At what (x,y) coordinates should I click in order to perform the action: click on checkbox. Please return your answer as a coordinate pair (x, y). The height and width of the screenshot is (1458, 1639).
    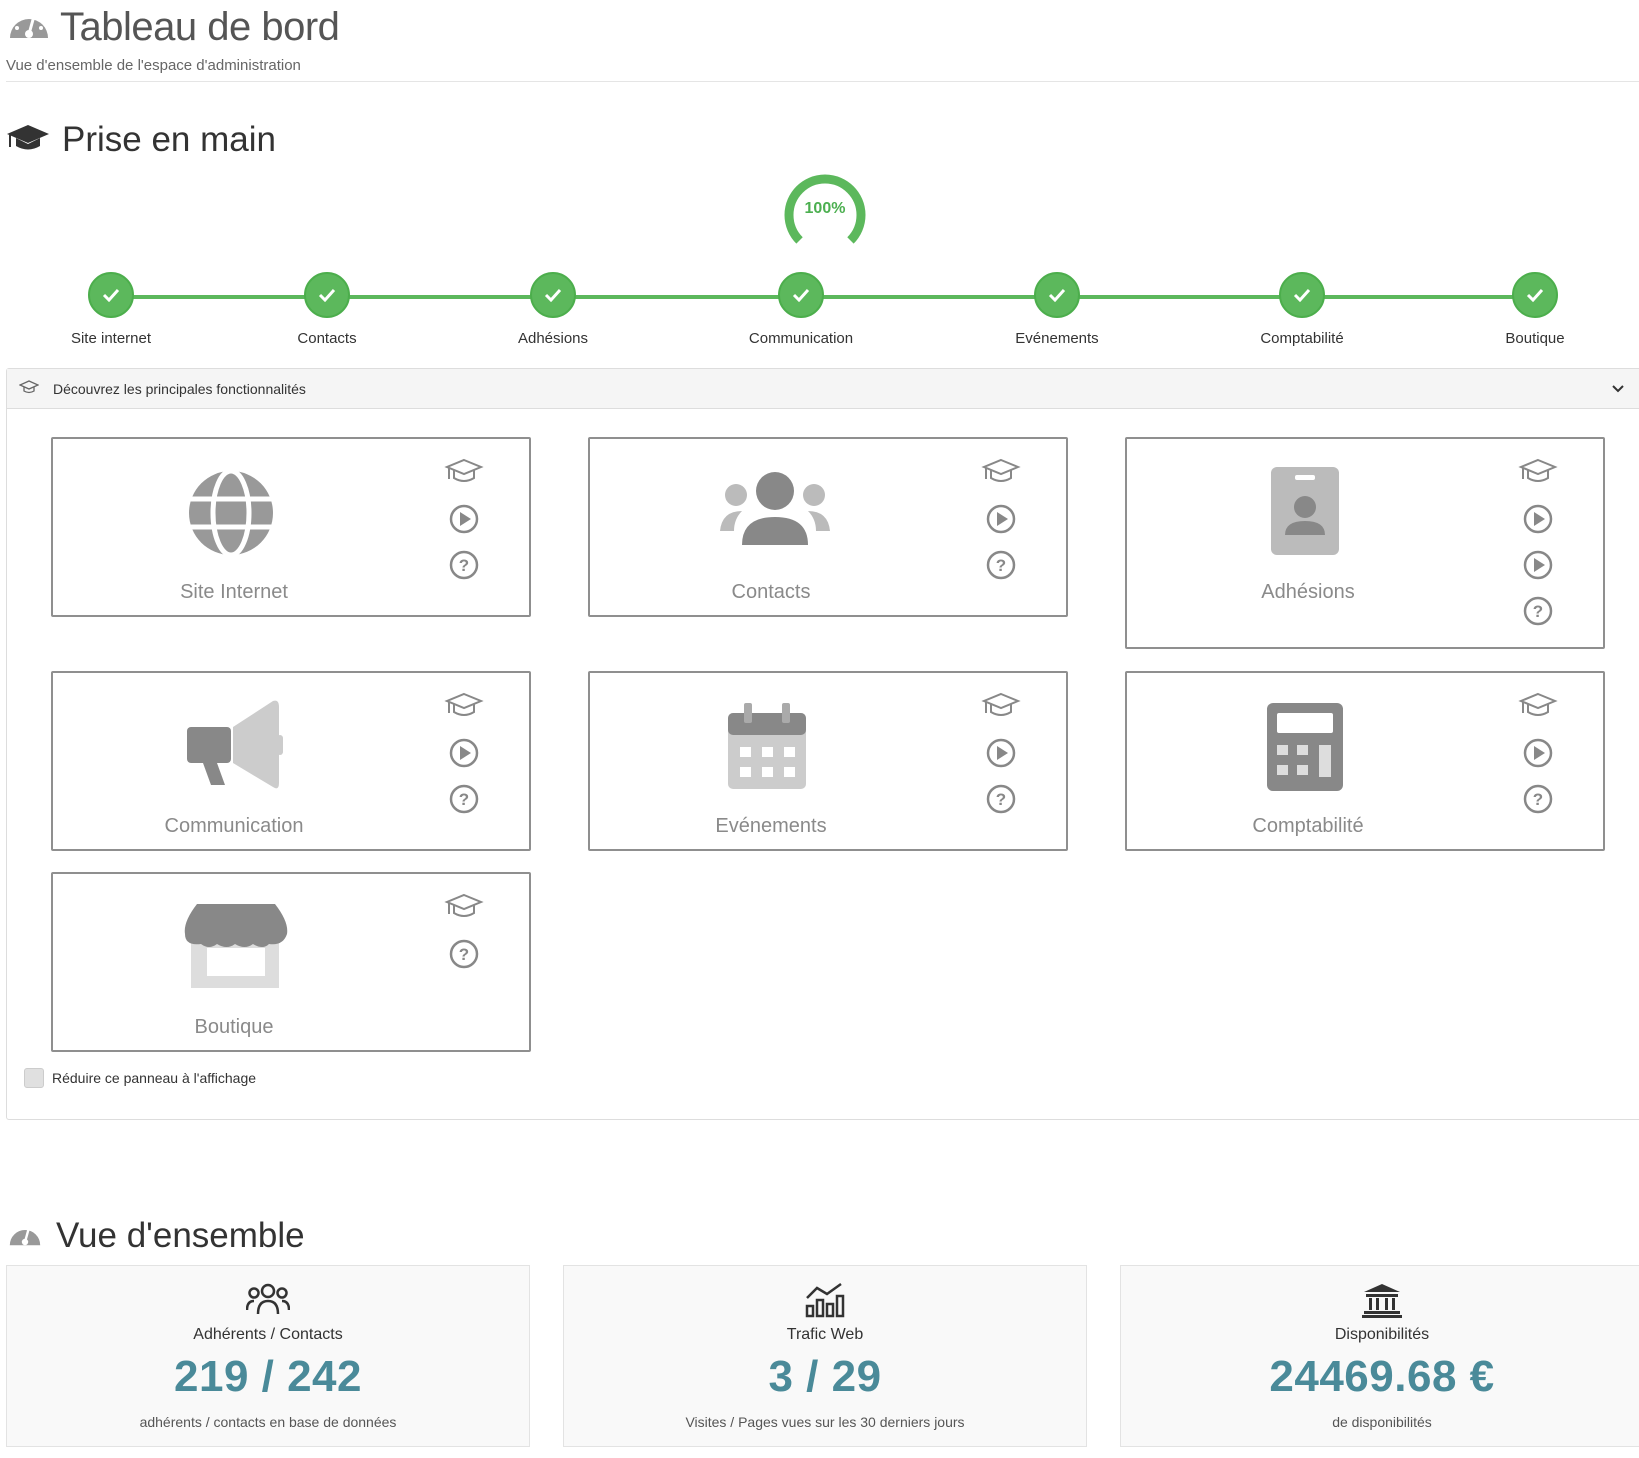
    Looking at the image, I should click on (34, 1078).